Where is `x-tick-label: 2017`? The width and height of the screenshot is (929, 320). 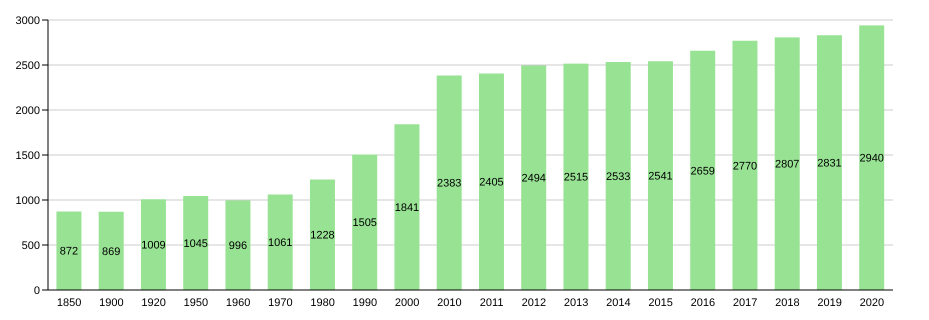 x-tick-label: 2017 is located at coordinates (745, 302).